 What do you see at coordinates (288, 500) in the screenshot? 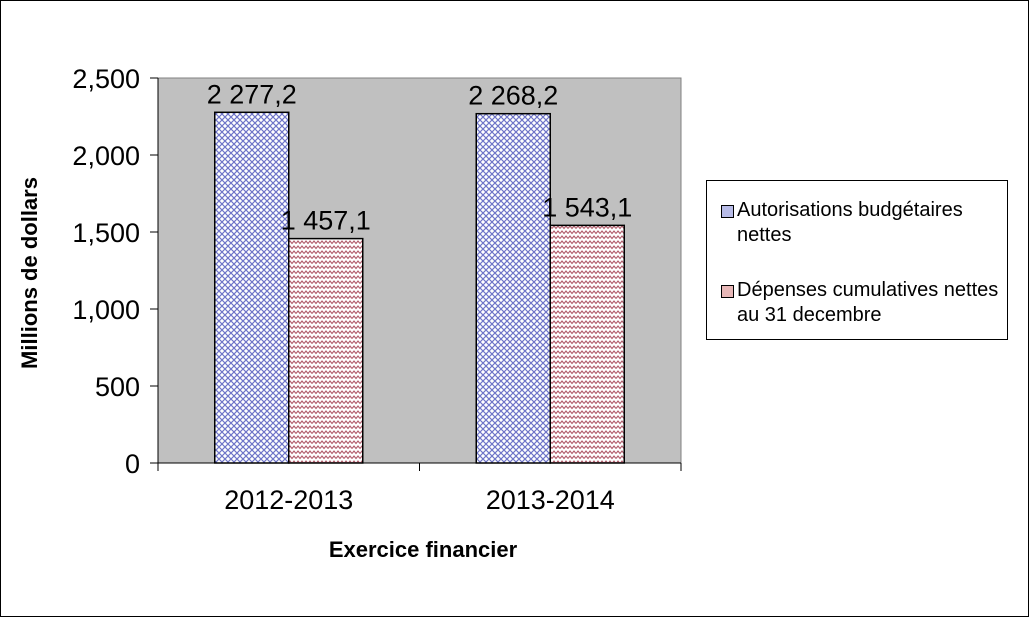
I see `x-tick-label: 2012-2013` at bounding box center [288, 500].